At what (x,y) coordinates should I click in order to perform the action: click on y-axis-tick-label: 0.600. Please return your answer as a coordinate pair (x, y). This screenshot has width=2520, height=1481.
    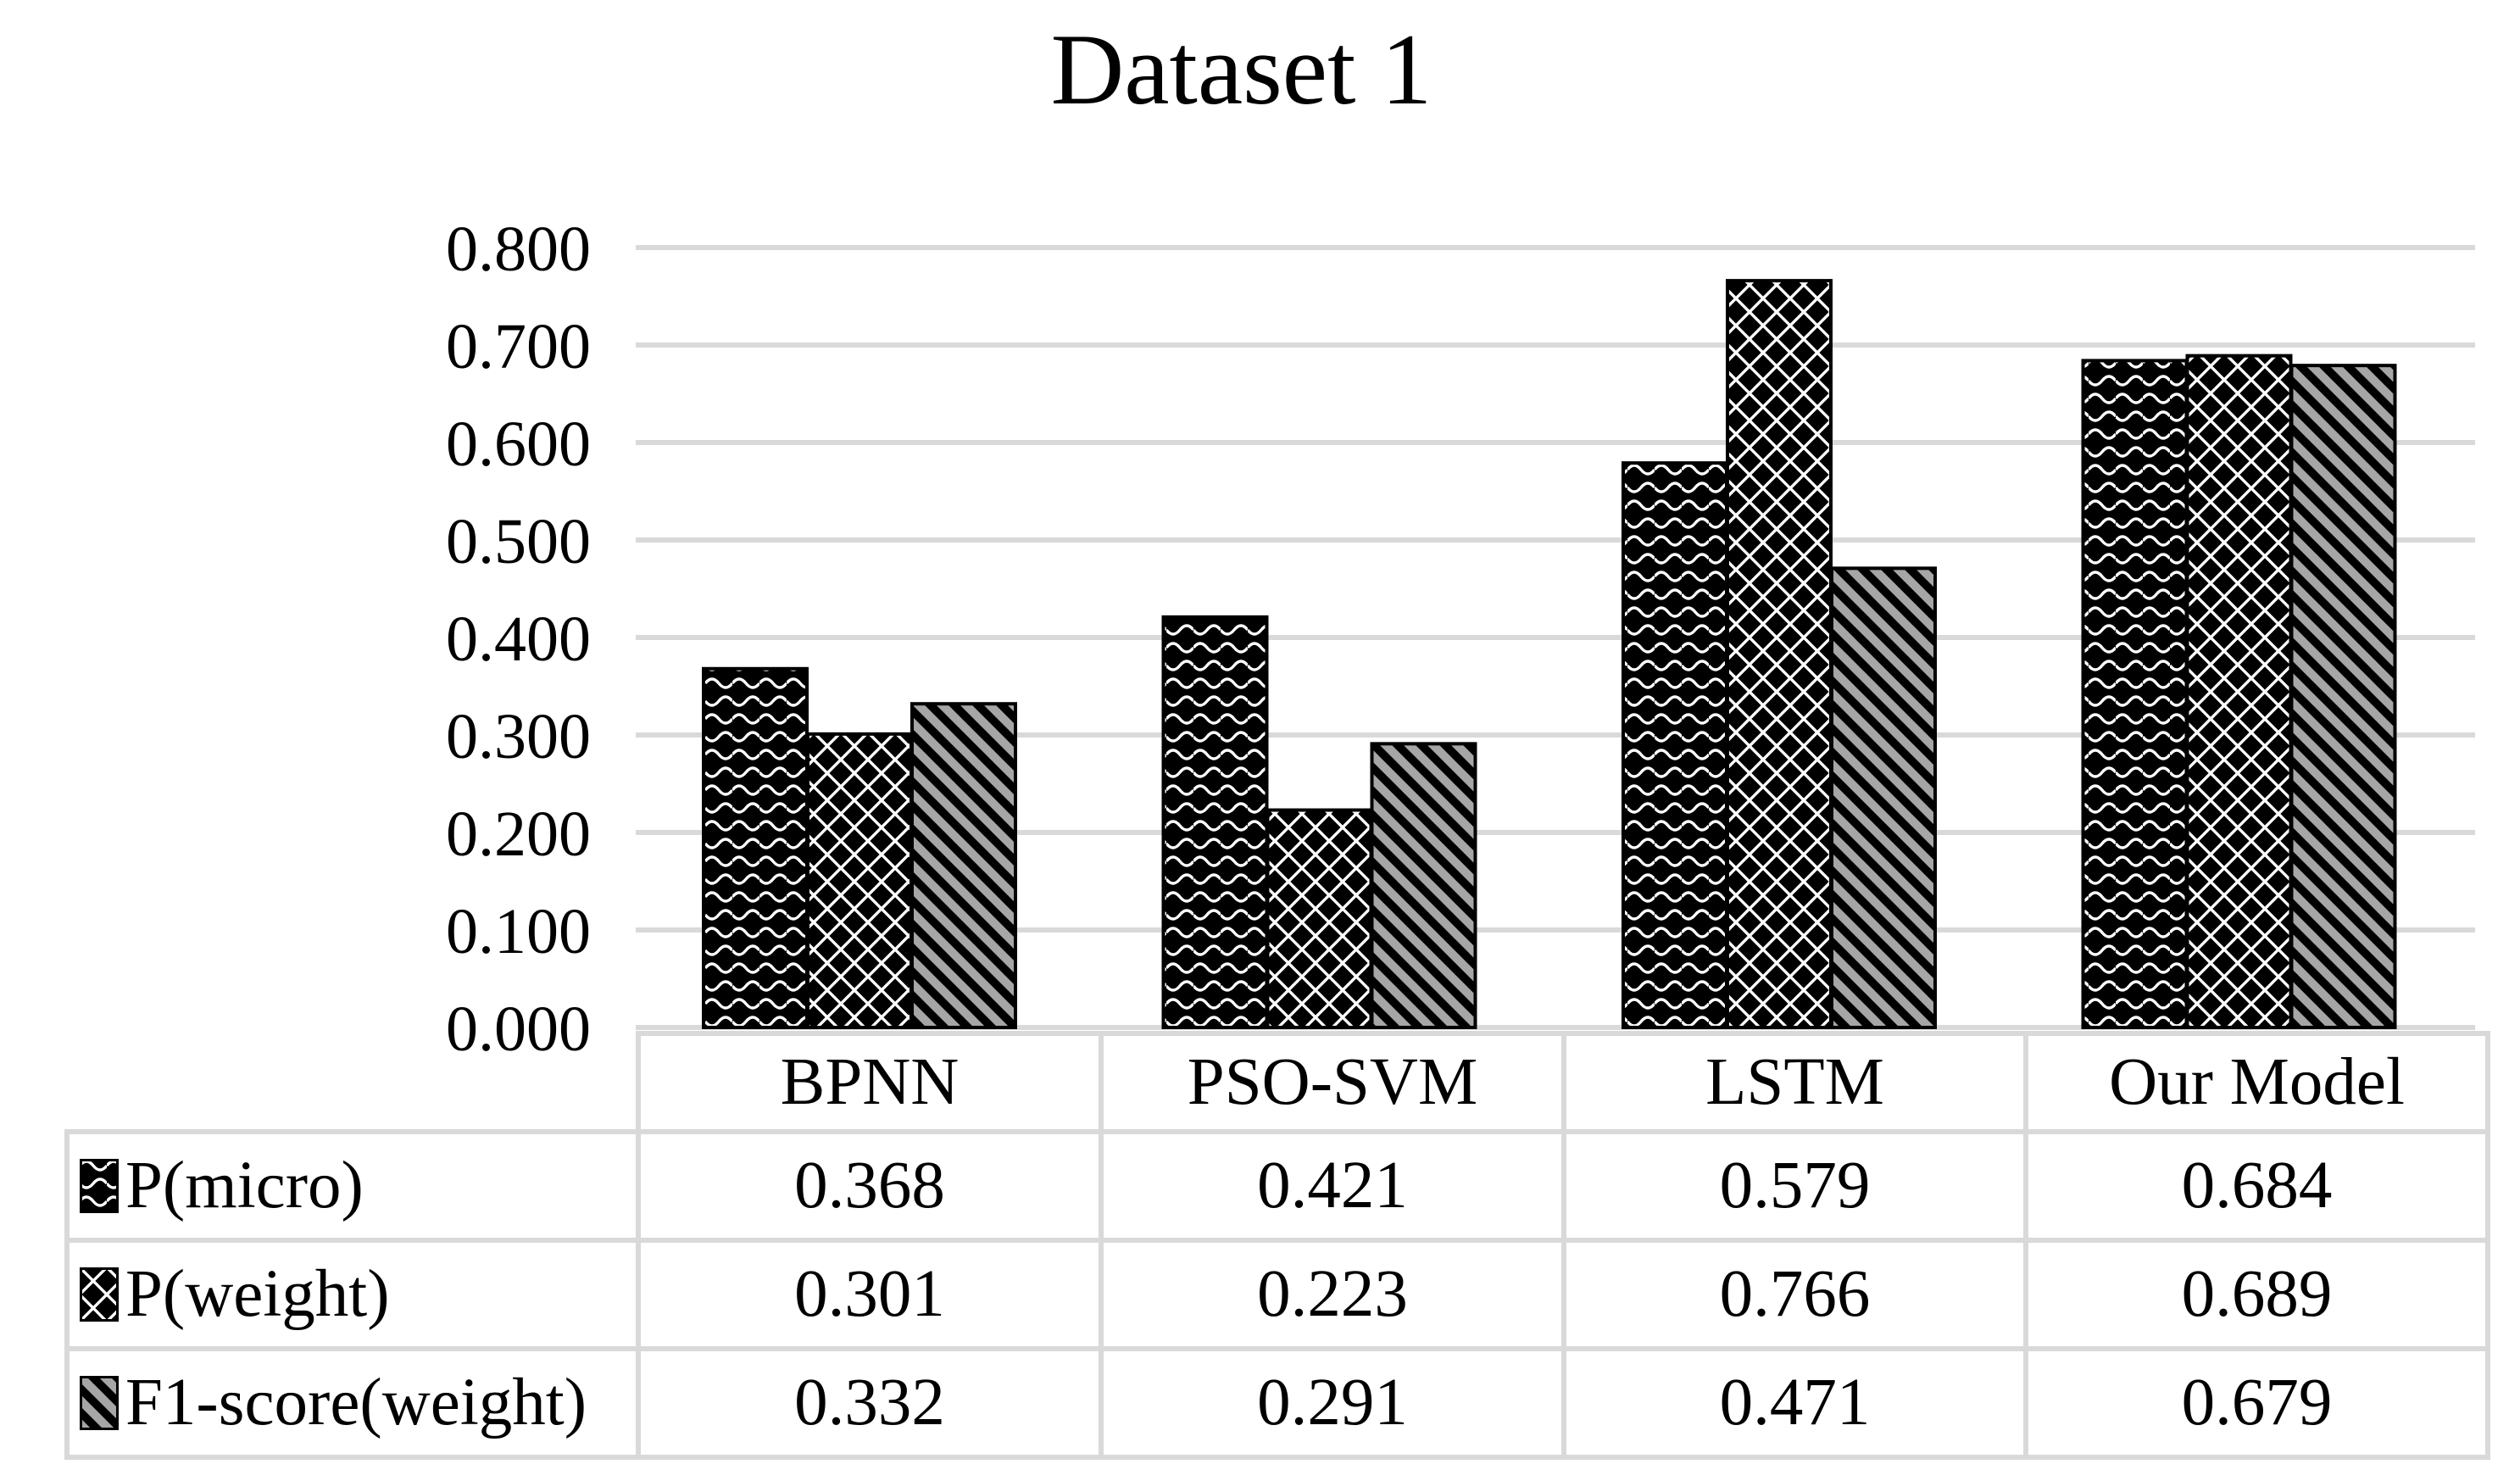
    Looking at the image, I should click on (518, 444).